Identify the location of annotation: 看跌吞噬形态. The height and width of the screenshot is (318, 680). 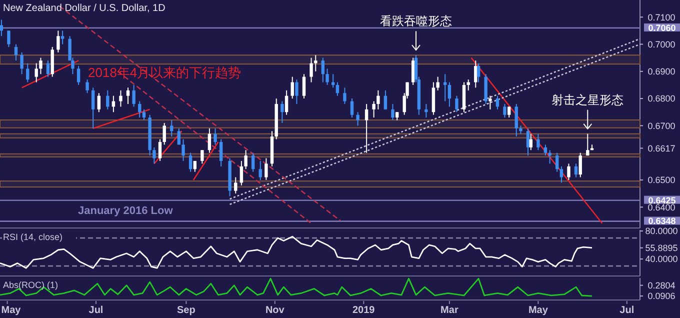
(416, 21).